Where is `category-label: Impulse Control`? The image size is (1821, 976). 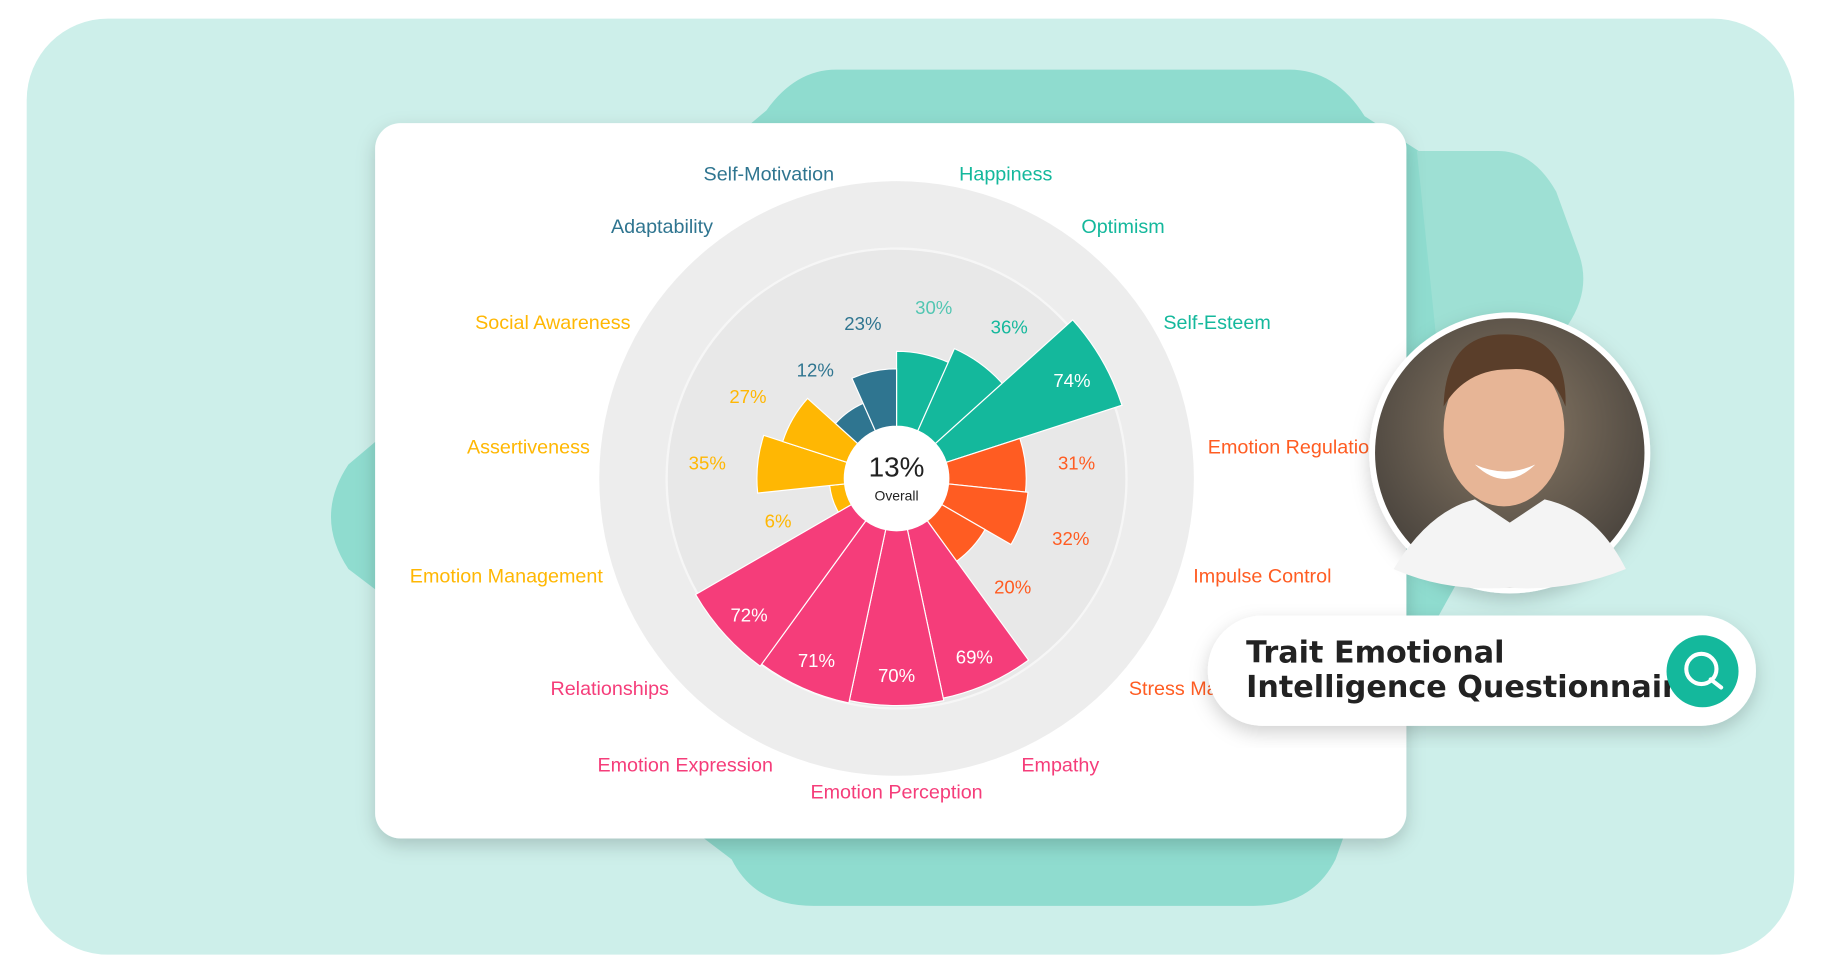
category-label: Impulse Control is located at coordinates (1262, 576).